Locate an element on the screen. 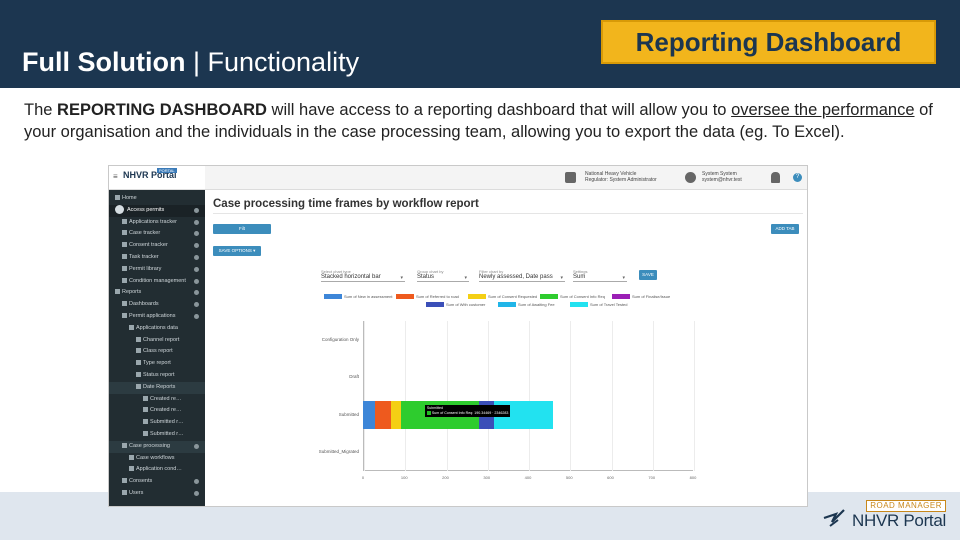 This screenshot has height=540, width=960. legend-item: Sum of Referred to road is located at coordinates (427, 297).